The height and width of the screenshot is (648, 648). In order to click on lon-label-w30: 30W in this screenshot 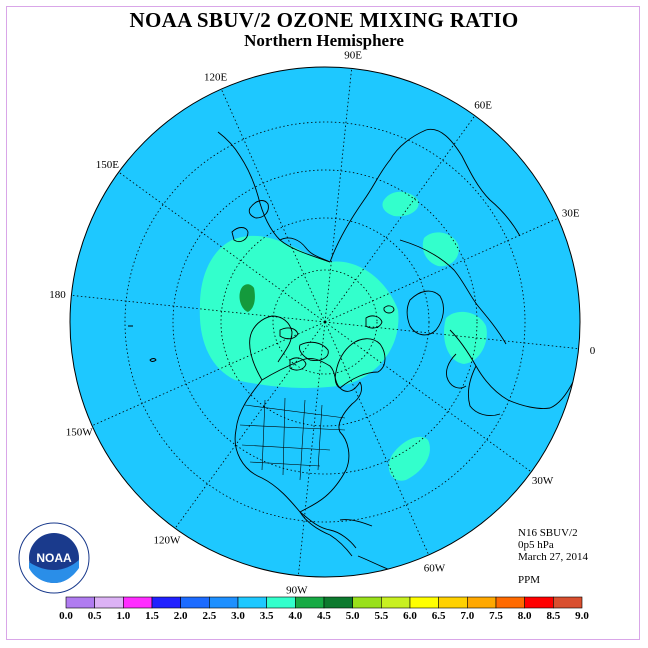, I will do `click(543, 481)`.